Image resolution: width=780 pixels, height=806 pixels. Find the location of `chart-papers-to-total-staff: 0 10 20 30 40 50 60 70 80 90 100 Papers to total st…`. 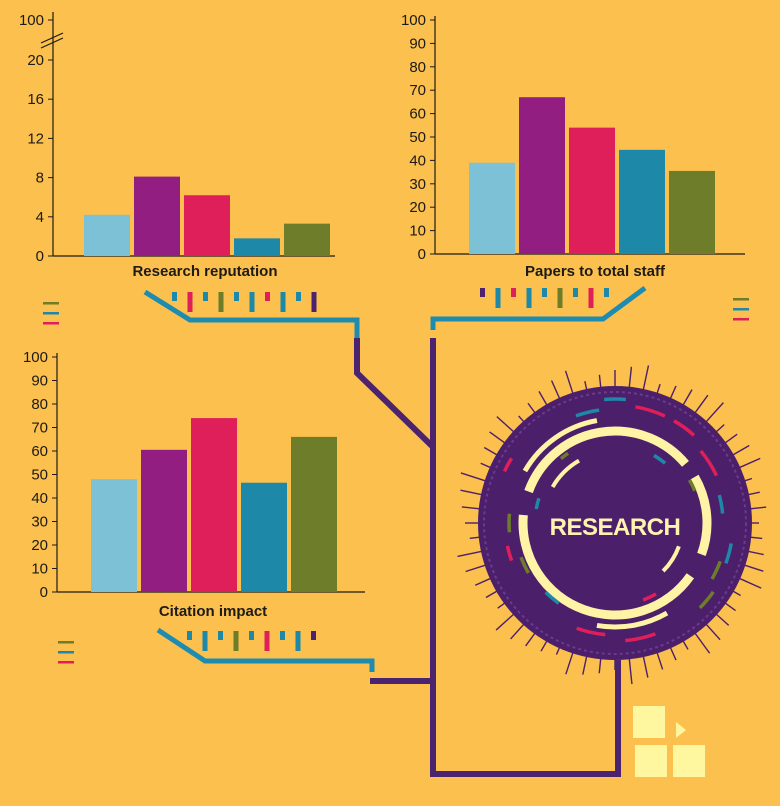

chart-papers-to-total-staff: 0 10 20 30 40 50 60 70 80 90 100 Papers to total st… is located at coordinates (573, 146).